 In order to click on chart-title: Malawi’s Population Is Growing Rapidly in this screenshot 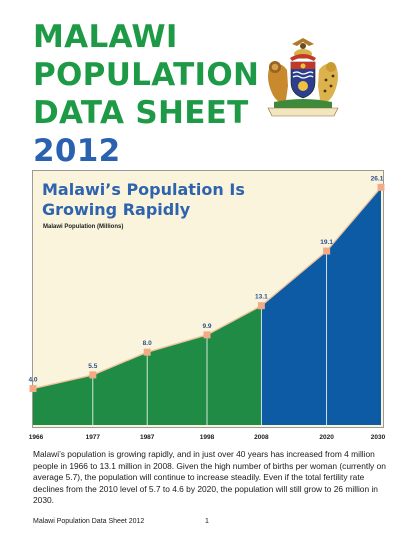, I will do `click(143, 200)`.